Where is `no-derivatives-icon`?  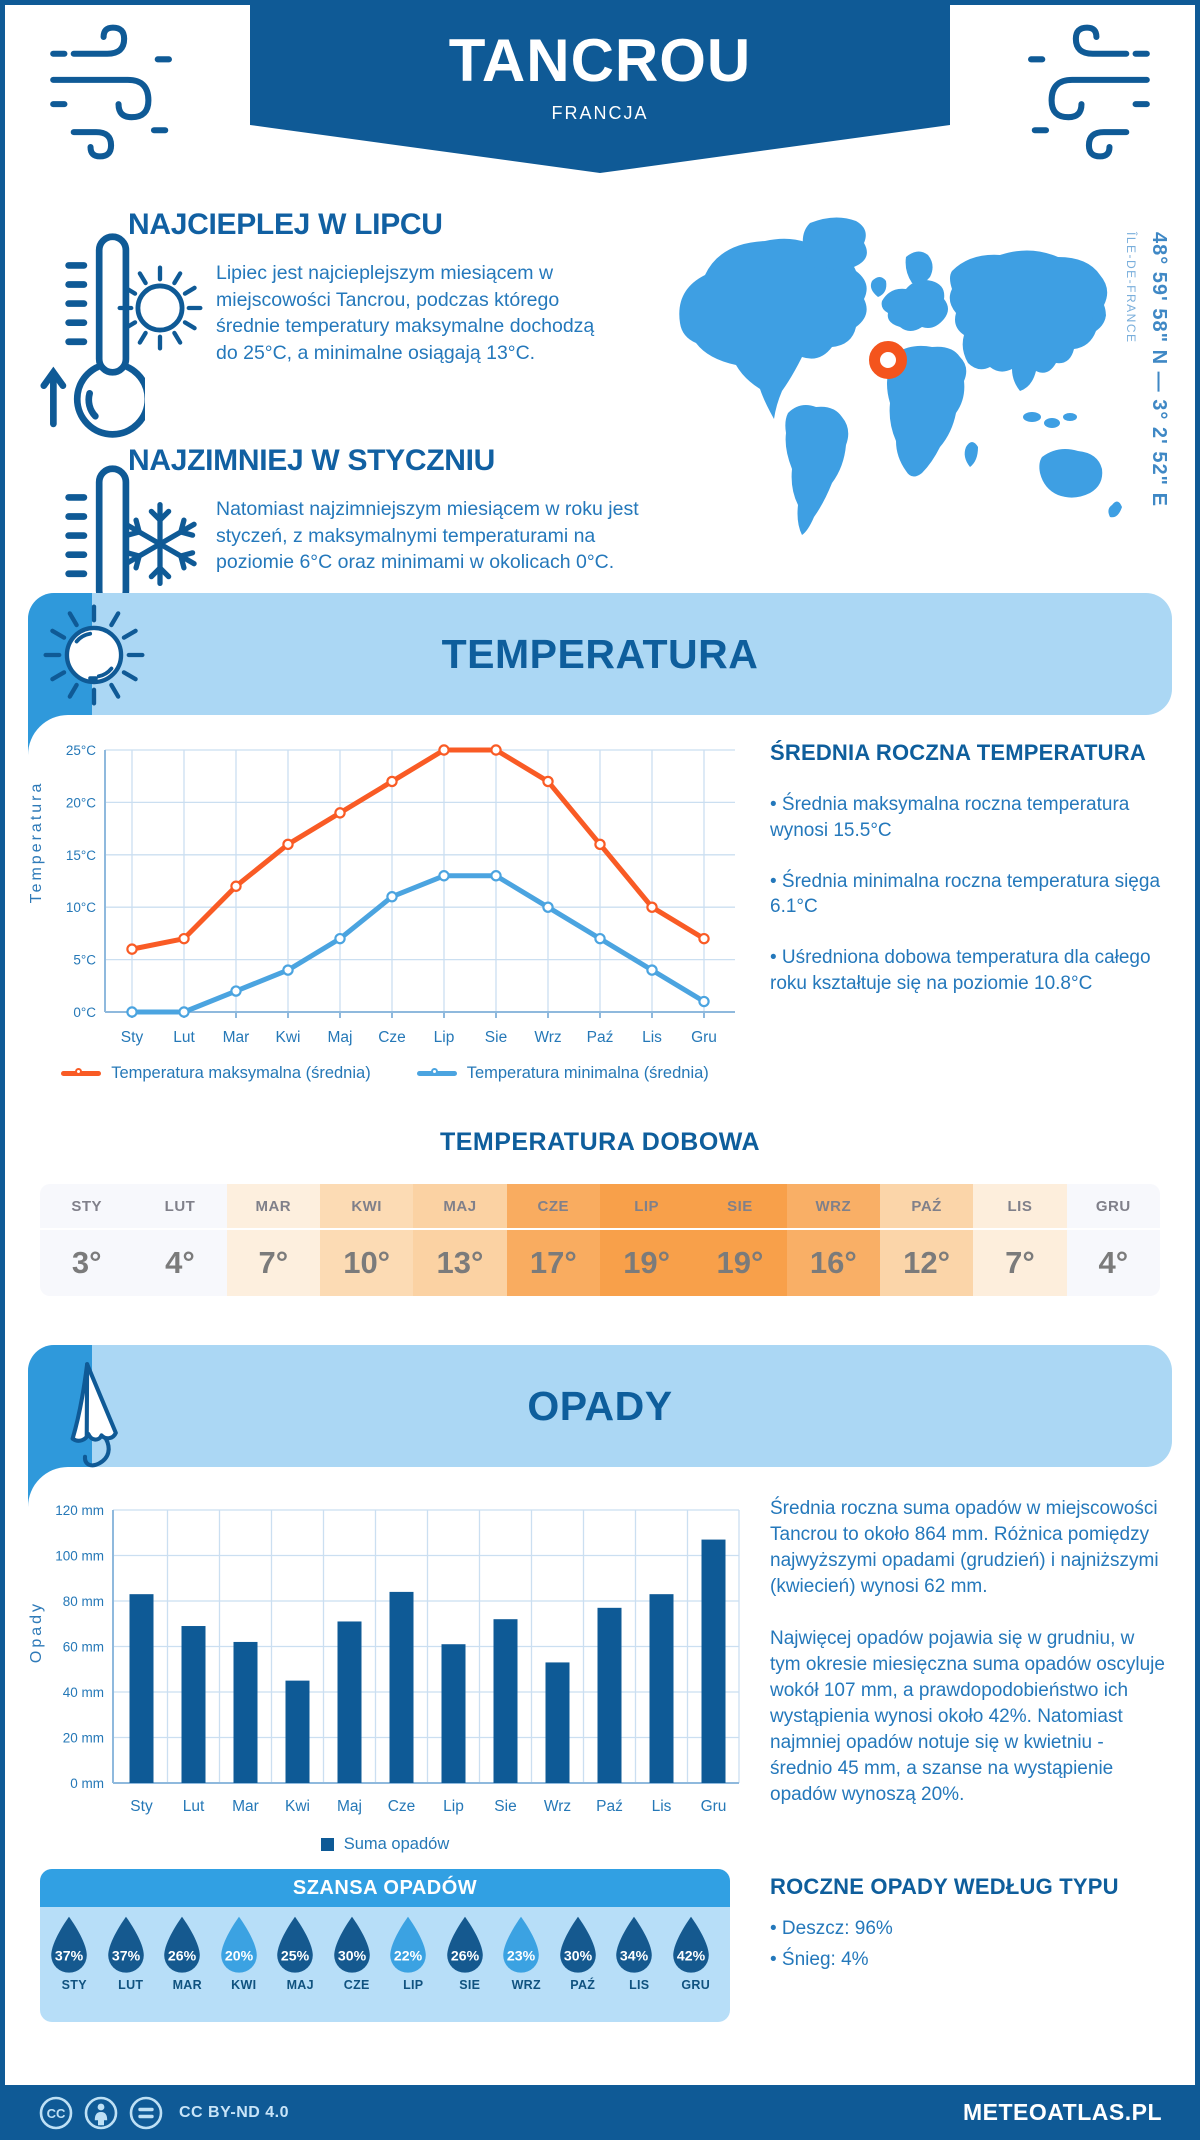 no-derivatives-icon is located at coordinates (146, 2113).